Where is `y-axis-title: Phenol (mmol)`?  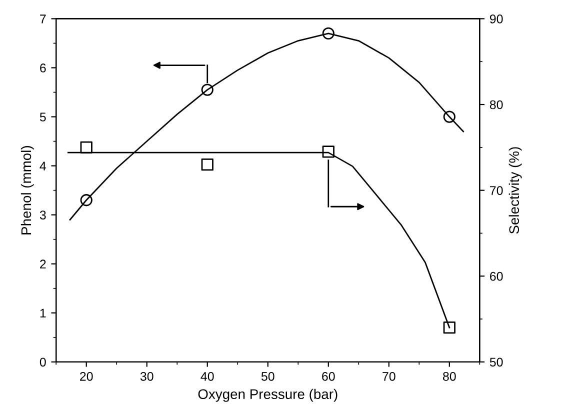 y-axis-title: Phenol (mmol) is located at coordinates (27, 190).